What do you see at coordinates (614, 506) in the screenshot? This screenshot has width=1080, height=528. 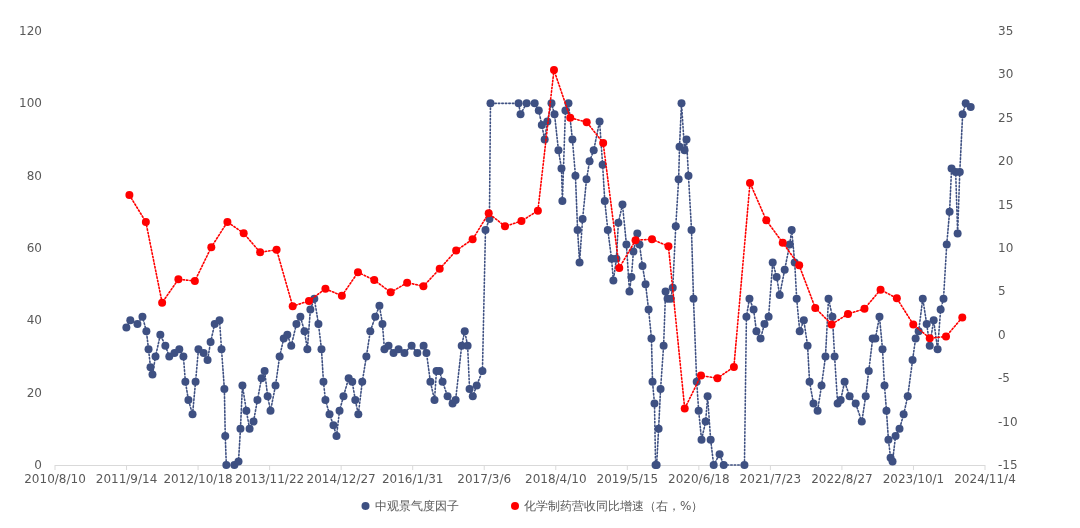 I see `legend-label: 化学制药营收同比增速（右，%）` at bounding box center [614, 506].